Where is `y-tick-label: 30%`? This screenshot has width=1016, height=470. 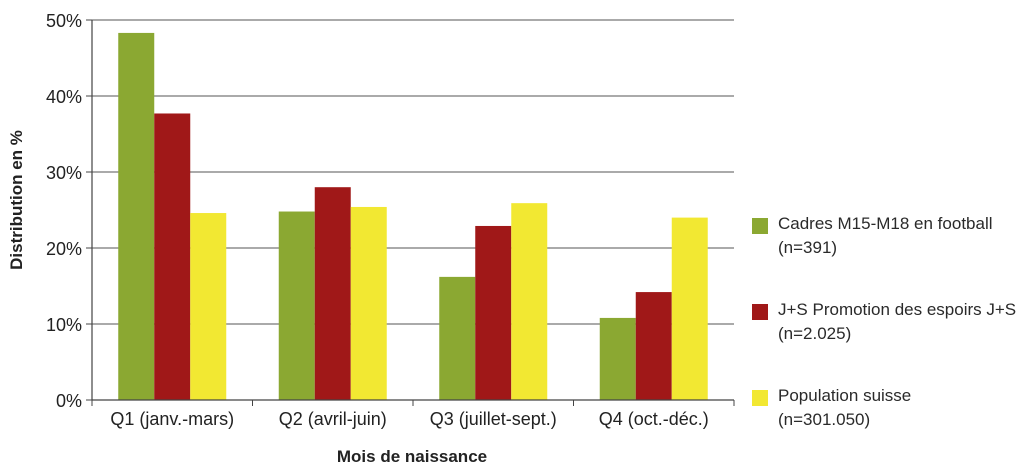 y-tick-label: 30% is located at coordinates (64, 173).